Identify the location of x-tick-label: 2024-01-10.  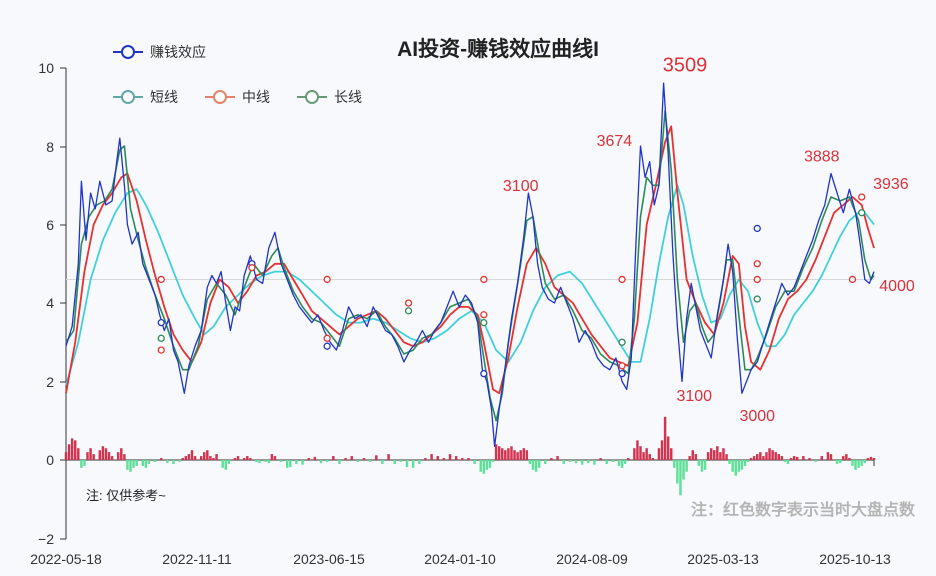
(460, 559).